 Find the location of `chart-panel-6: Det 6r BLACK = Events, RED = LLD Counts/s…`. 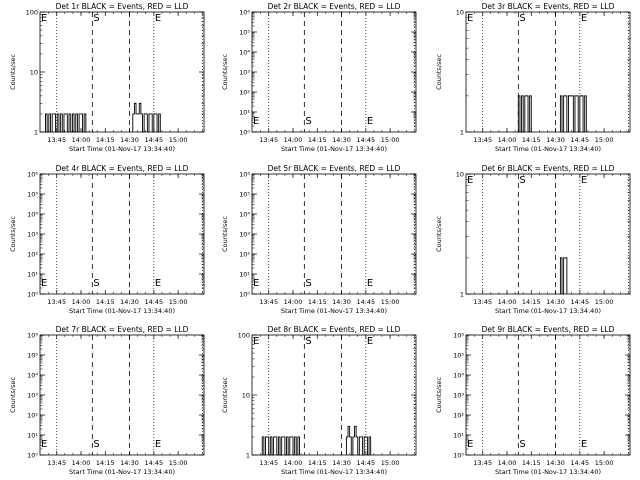

chart-panel-6: Det 6r BLACK = Events, RED = LLD Counts/s… is located at coordinates (533, 239).